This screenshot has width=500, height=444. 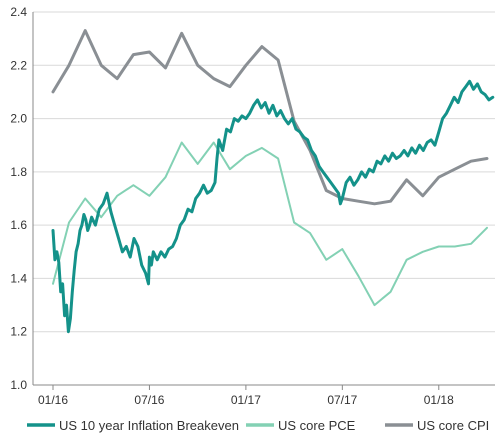 What do you see at coordinates (342, 400) in the screenshot?
I see `x-tick-label: 07/17` at bounding box center [342, 400].